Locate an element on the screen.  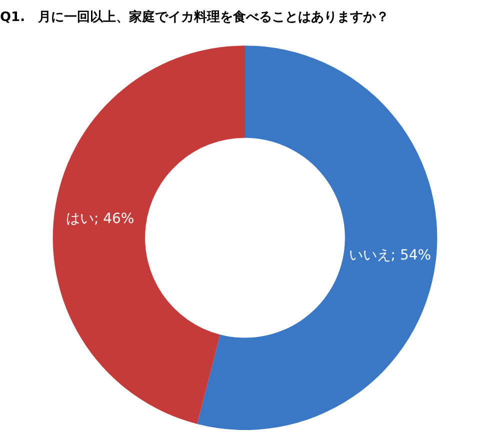
slice-label: いいえ; 54% is located at coordinates (390, 256).